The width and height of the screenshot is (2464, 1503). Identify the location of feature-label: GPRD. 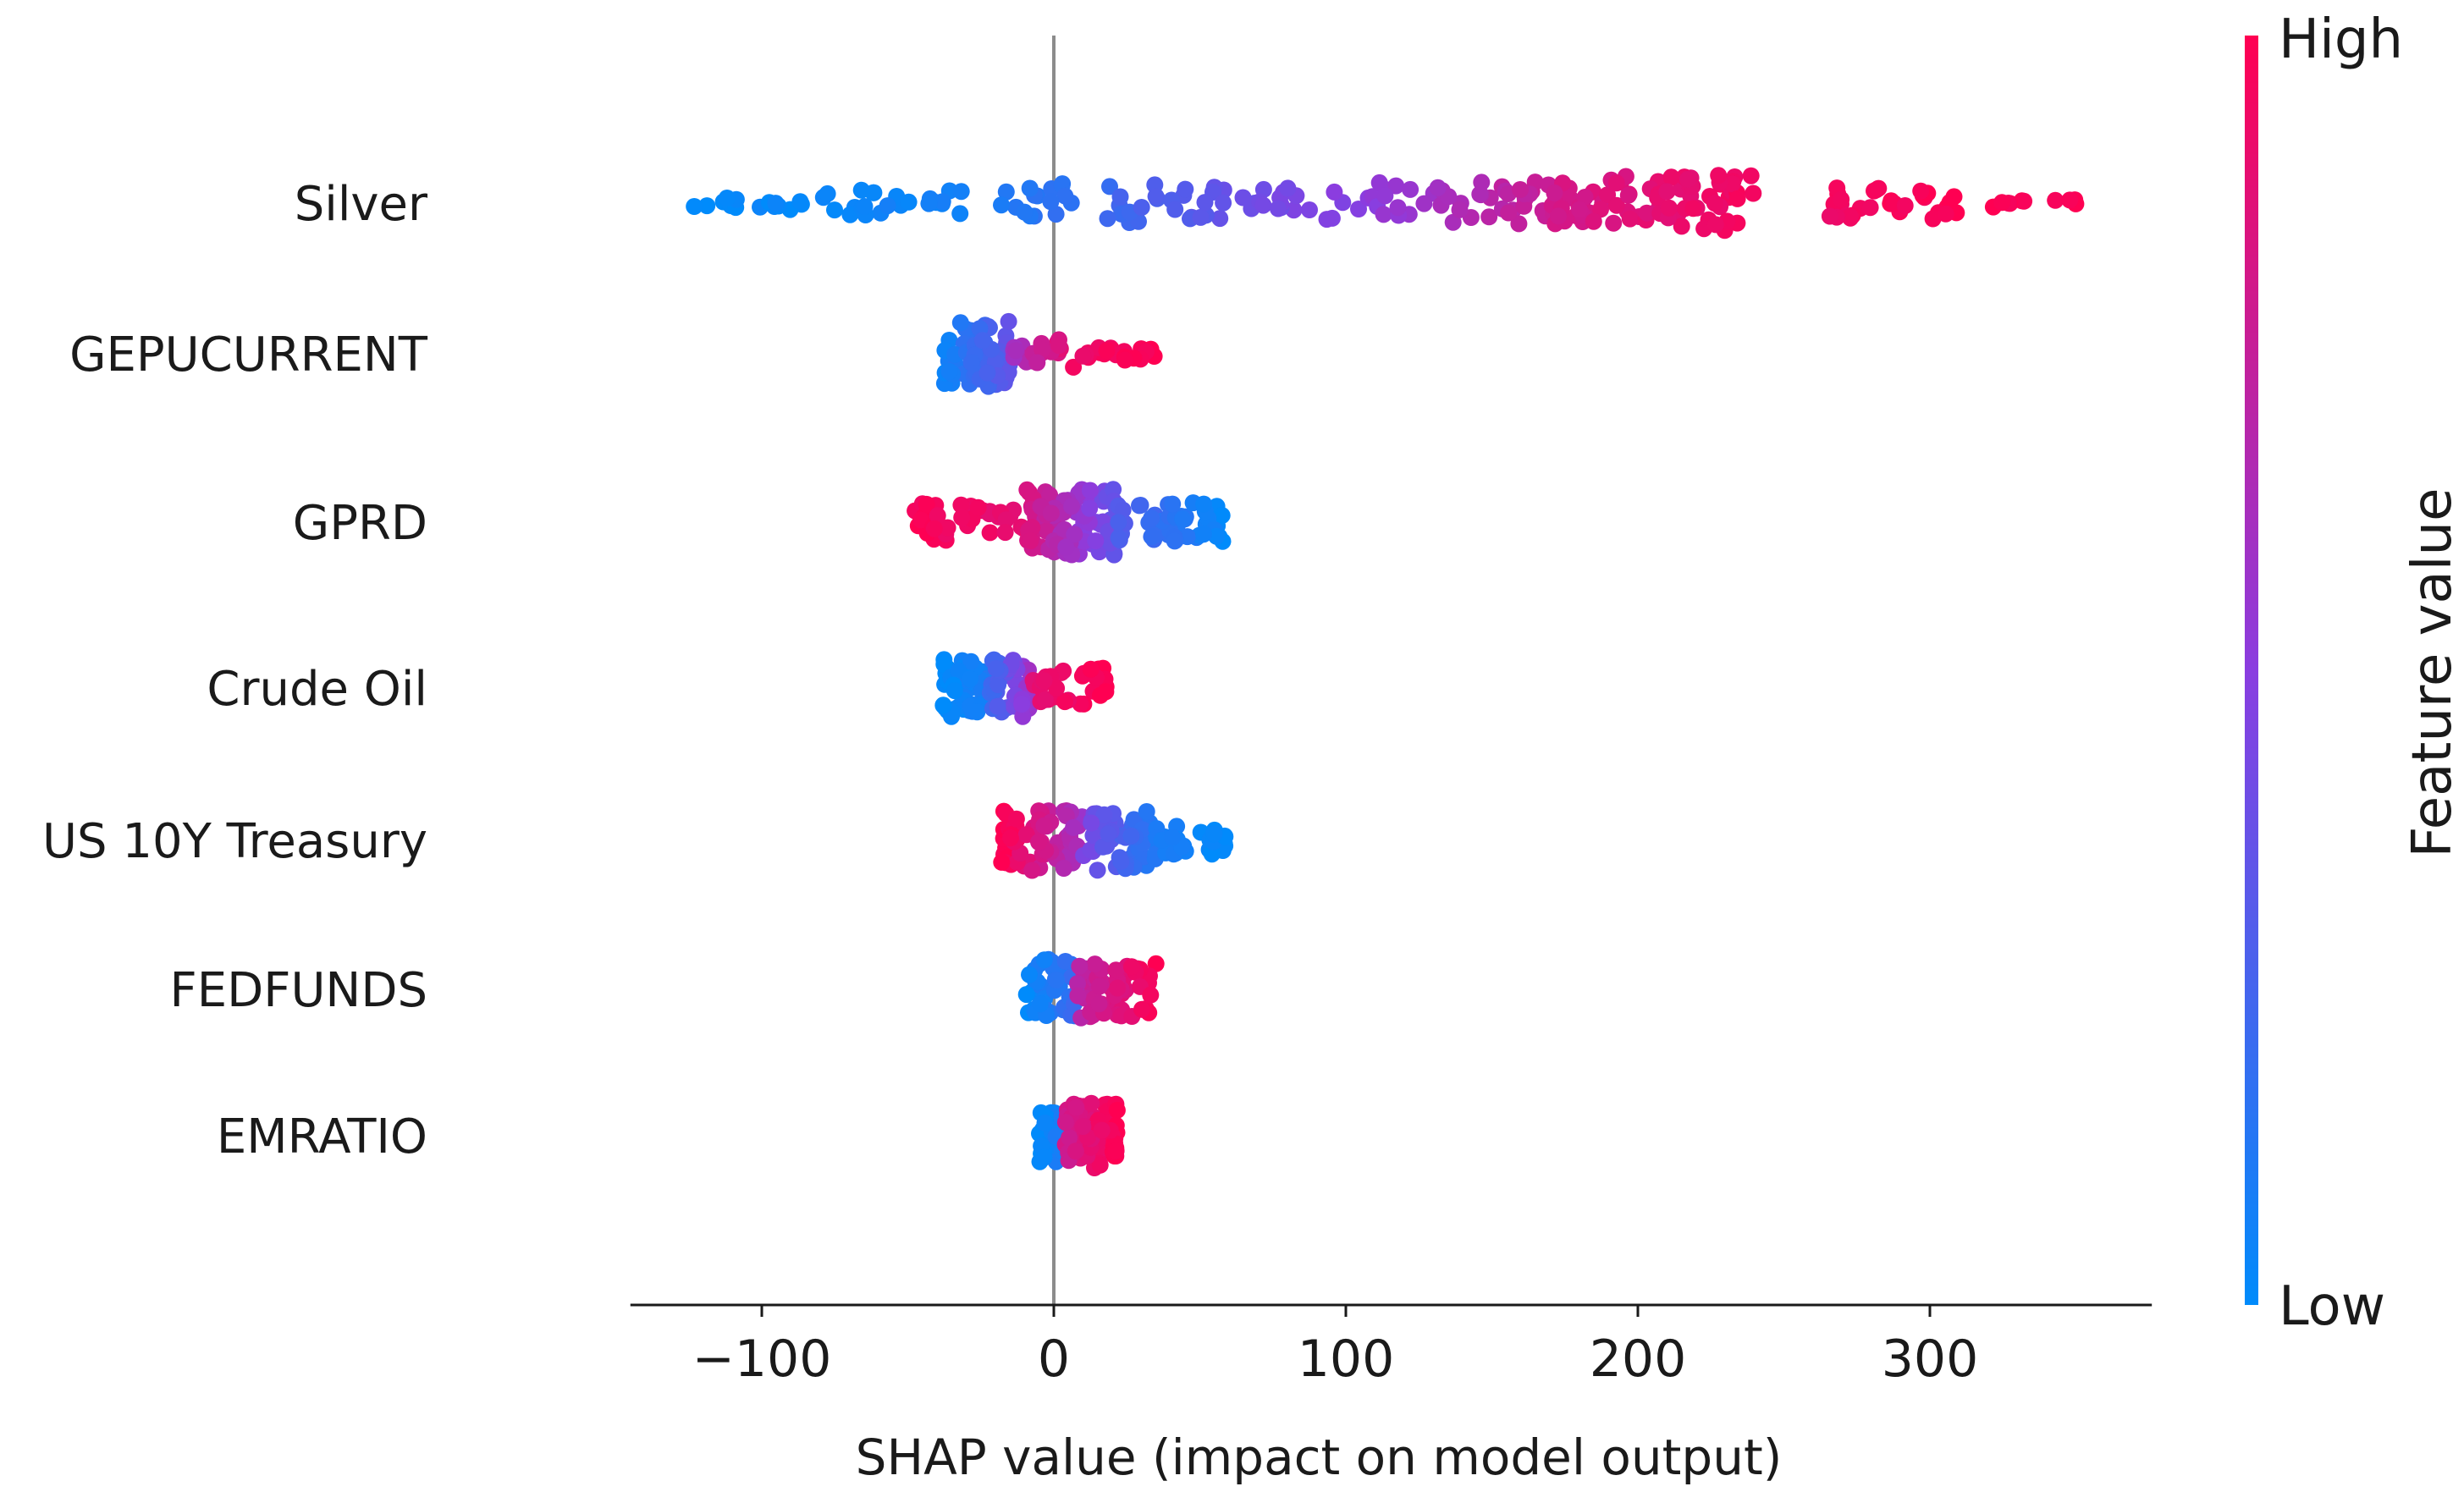
(360, 523).